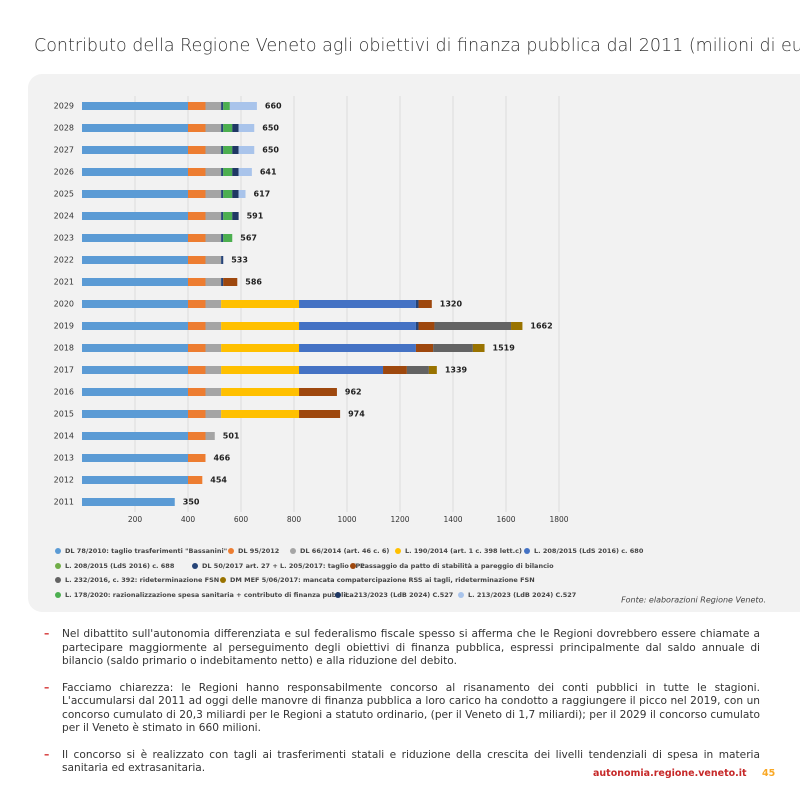 This screenshot has width=800, height=800. What do you see at coordinates (64, 216) in the screenshot?
I see `y-tick-label: 2024` at bounding box center [64, 216].